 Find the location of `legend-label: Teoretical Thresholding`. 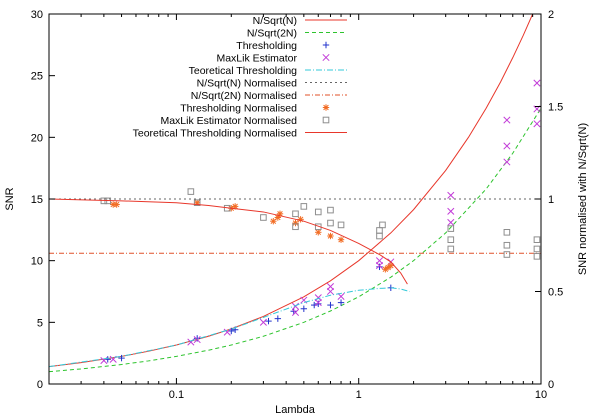

legend-label: Teoretical Thresholding is located at coordinates (243, 71).